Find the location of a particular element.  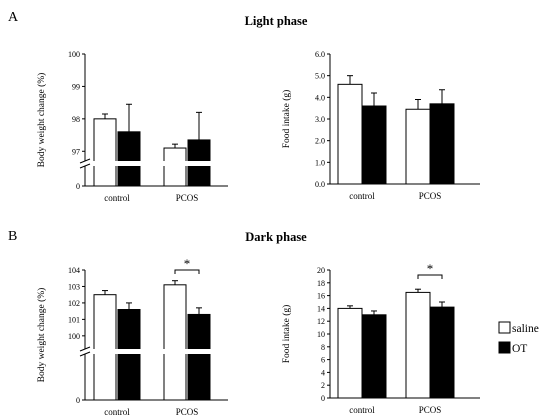

y-tick-label: 1.0 is located at coordinates (320, 162).